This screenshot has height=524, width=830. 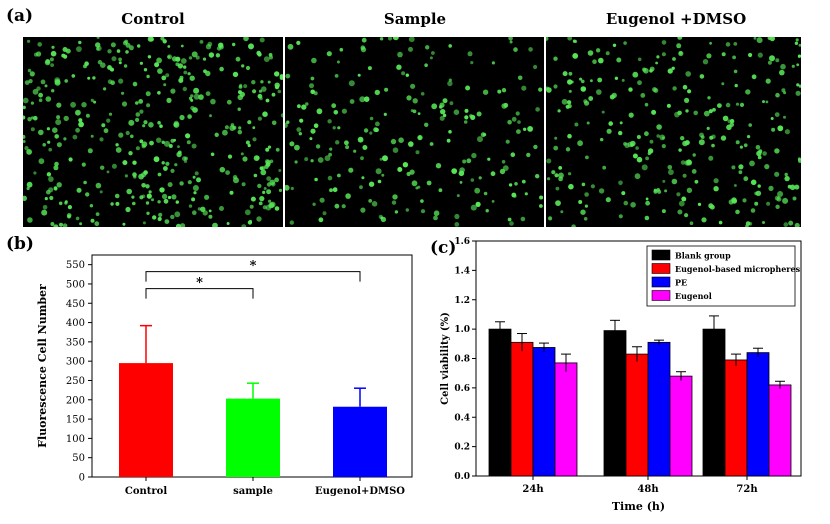 What do you see at coordinates (75, 439) in the screenshot?
I see `y-tick-label: 100` at bounding box center [75, 439].